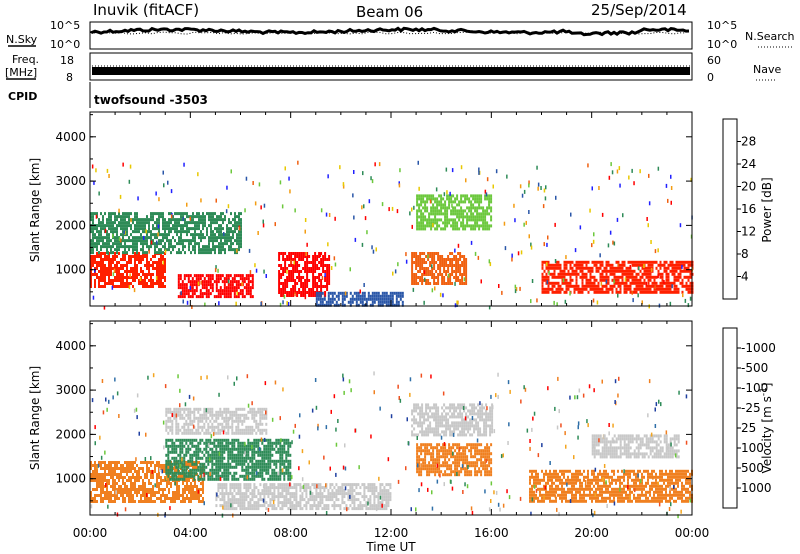 The width and height of the screenshot is (800, 554). What do you see at coordinates (389, 12) in the screenshot?
I see `beam-title: Beam 06` at bounding box center [389, 12].